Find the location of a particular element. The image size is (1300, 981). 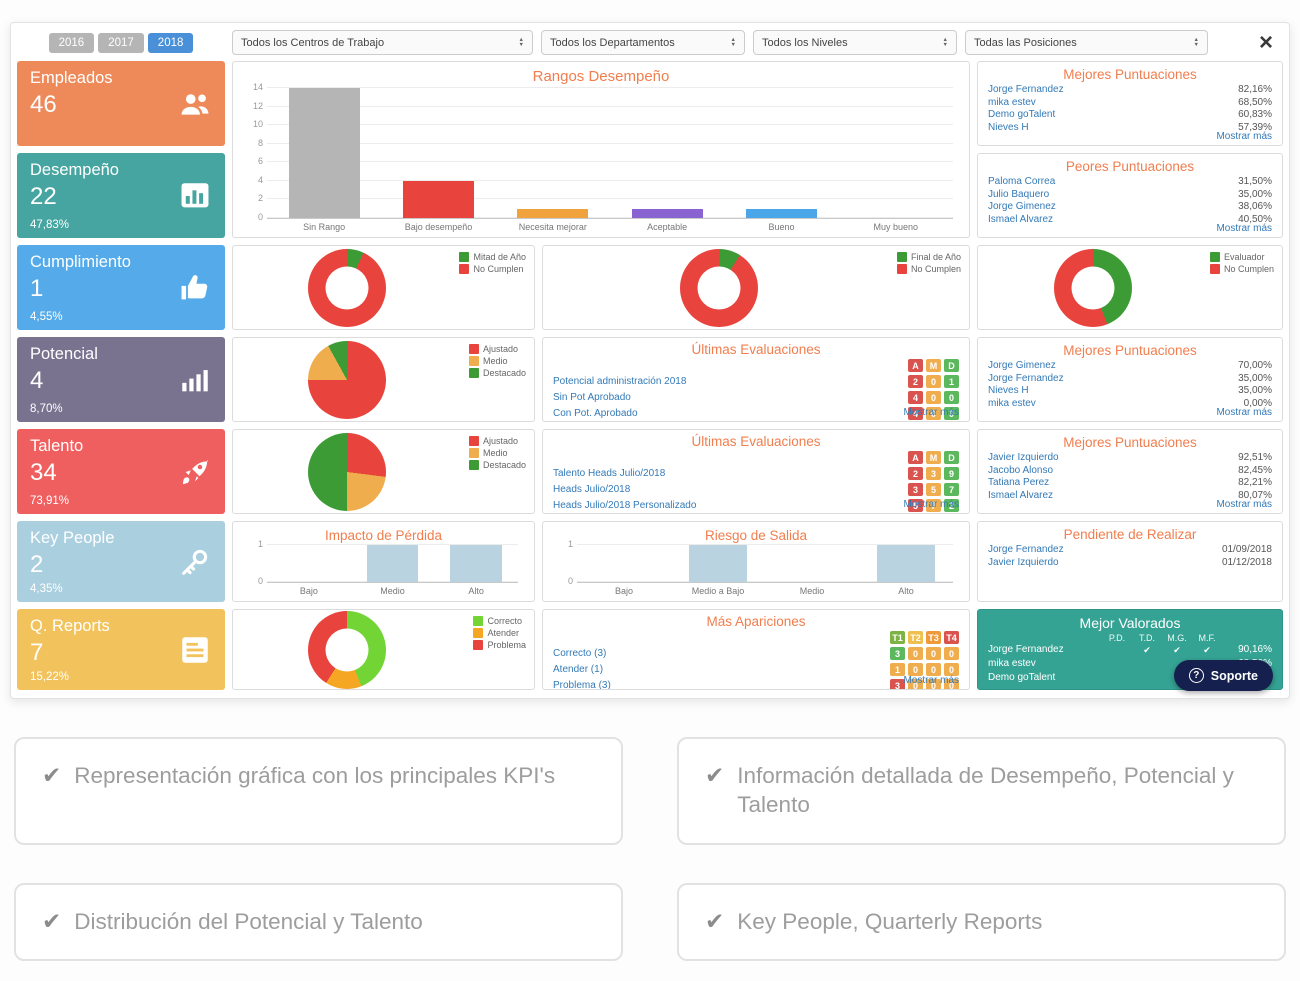

evaluation-name: Heads Julio/2018 is located at coordinates (592, 489).